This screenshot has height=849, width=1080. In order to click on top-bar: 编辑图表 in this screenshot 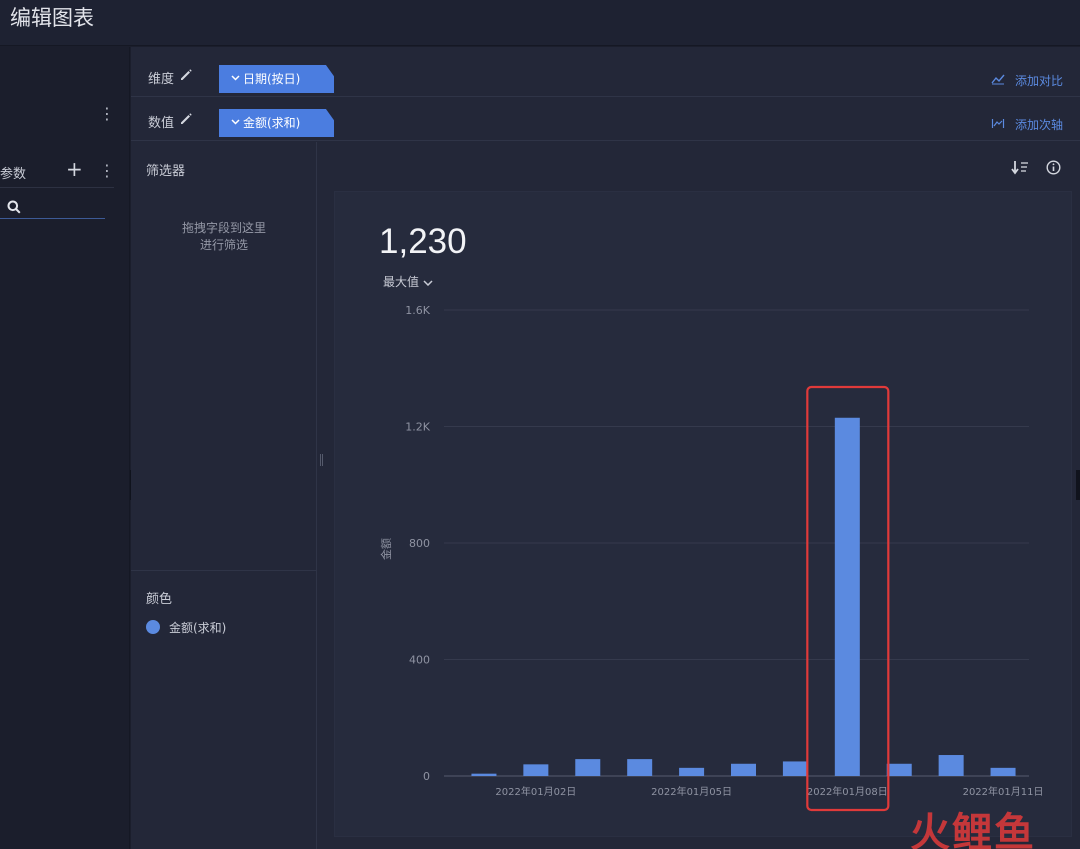, I will do `click(540, 23)`.